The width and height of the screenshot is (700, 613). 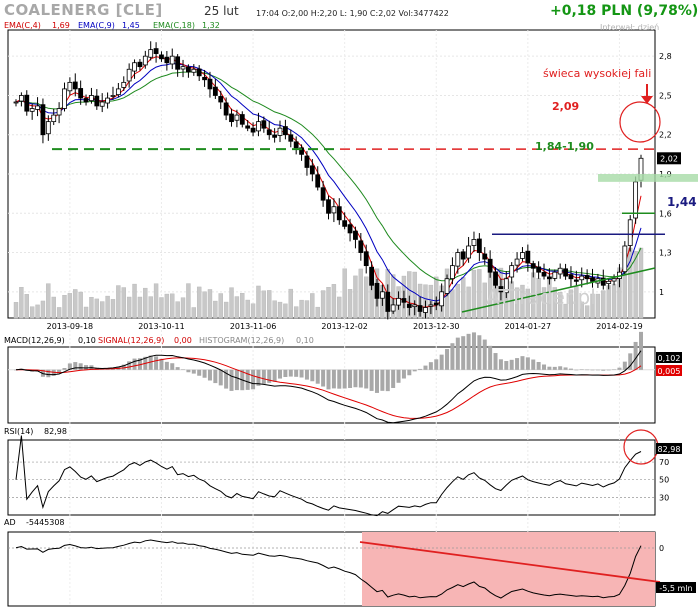 I want to click on ema18-legend: EMA(C,18), so click(x=174, y=25).